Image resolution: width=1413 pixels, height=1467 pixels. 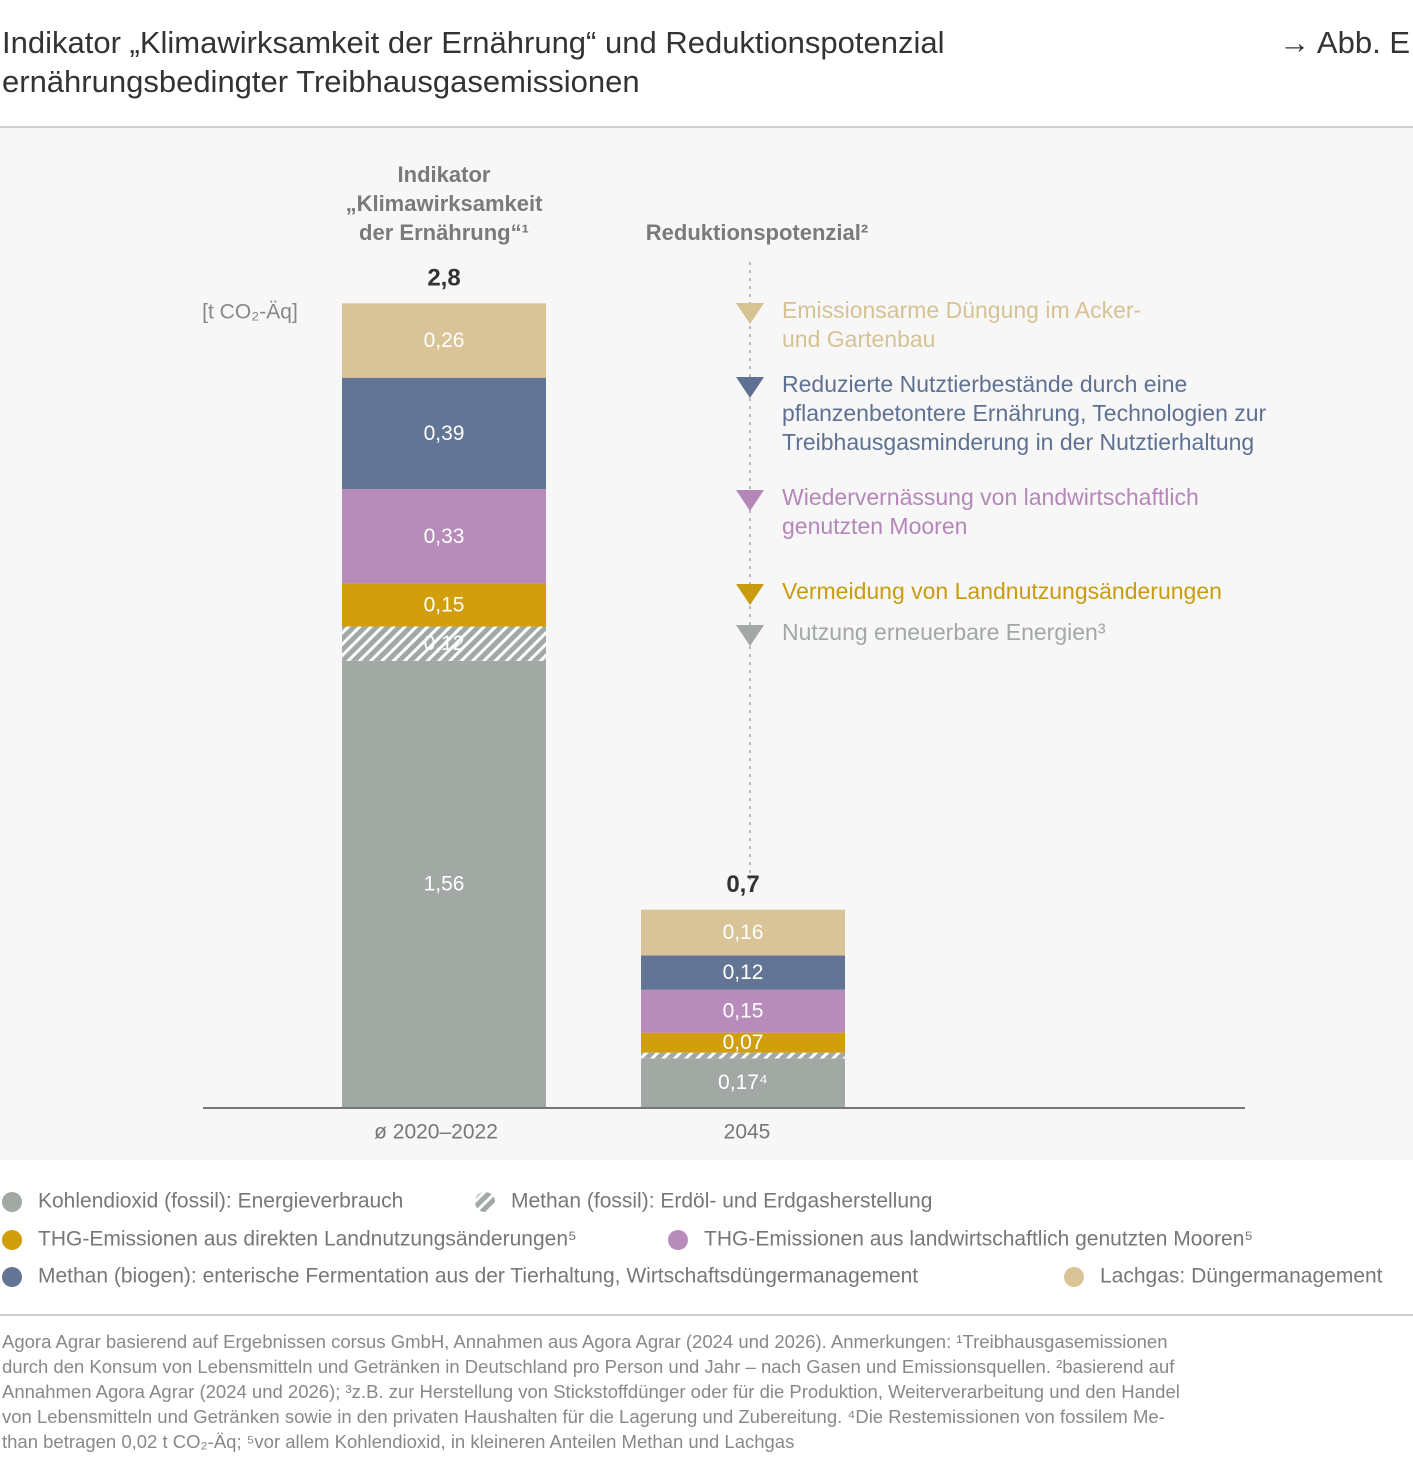 What do you see at coordinates (1002, 591) in the screenshot?
I see `reduction-label: Vermeidung von Landnutzungsänderungen` at bounding box center [1002, 591].